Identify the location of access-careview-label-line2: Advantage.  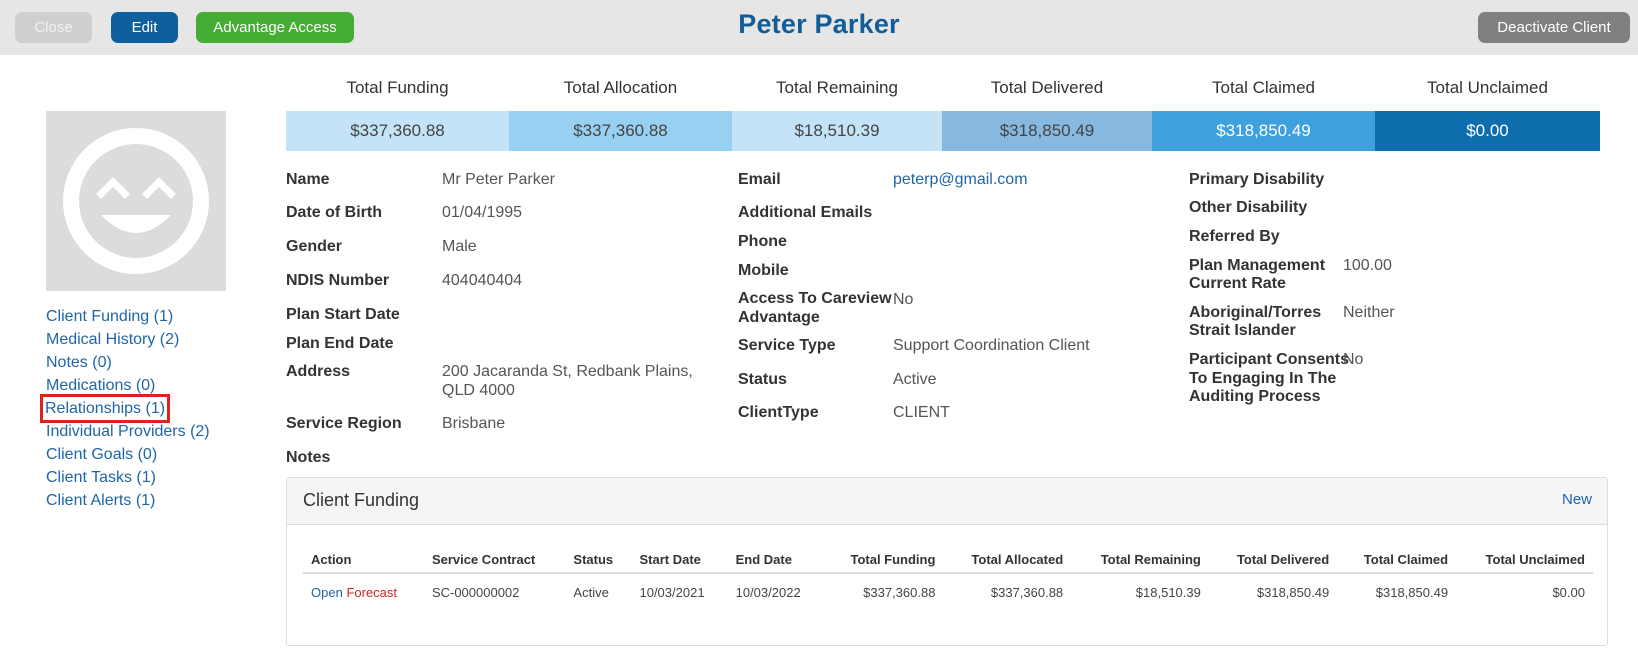
(779, 317).